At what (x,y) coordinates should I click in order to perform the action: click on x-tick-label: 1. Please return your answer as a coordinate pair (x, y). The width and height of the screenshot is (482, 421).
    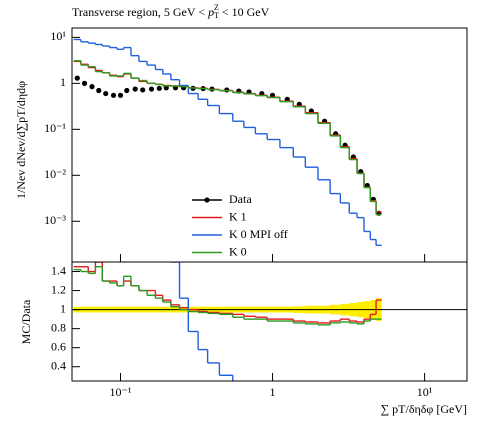
    Looking at the image, I should click on (273, 392).